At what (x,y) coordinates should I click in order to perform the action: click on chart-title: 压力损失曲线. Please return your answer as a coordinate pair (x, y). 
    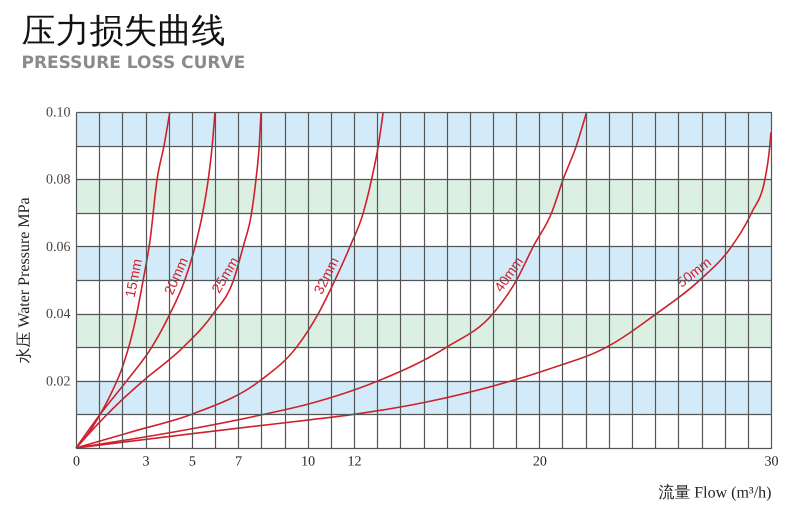
    Looking at the image, I should click on (124, 31).